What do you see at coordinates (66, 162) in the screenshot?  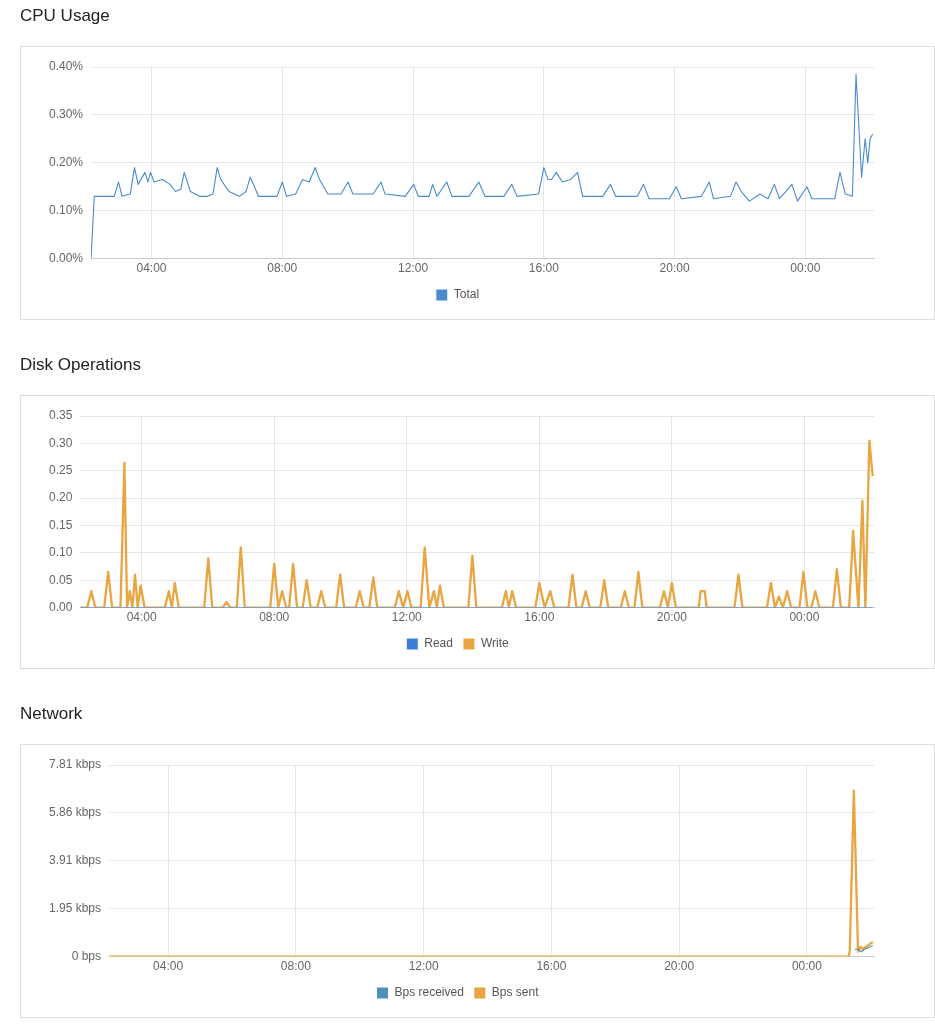 I see `y-tick-label: 0.20%` at bounding box center [66, 162].